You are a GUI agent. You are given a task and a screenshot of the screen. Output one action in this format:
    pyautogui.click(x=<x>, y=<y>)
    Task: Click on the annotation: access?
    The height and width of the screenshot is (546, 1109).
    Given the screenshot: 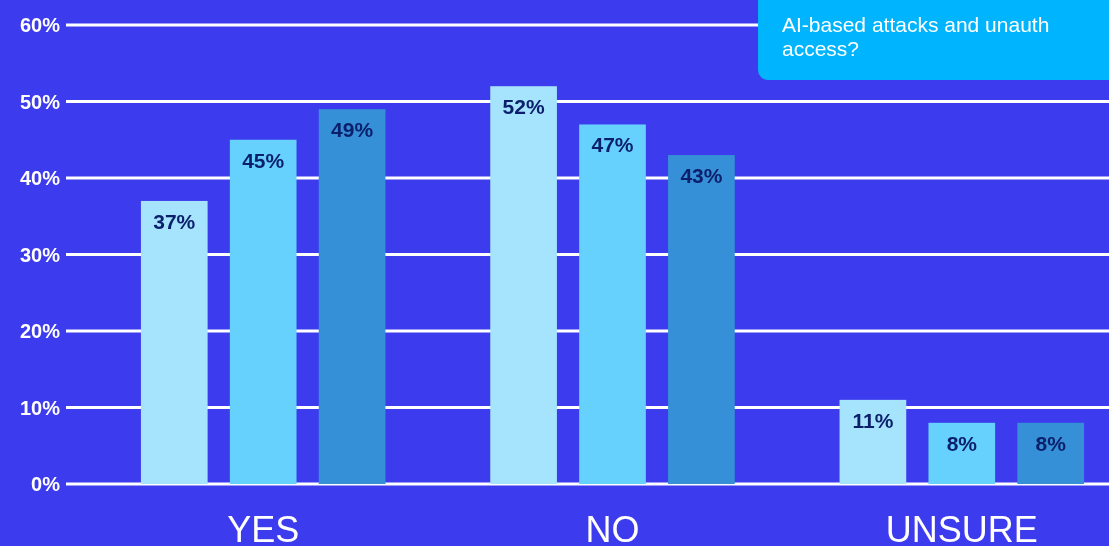 What is the action you would take?
    pyautogui.click(x=821, y=48)
    